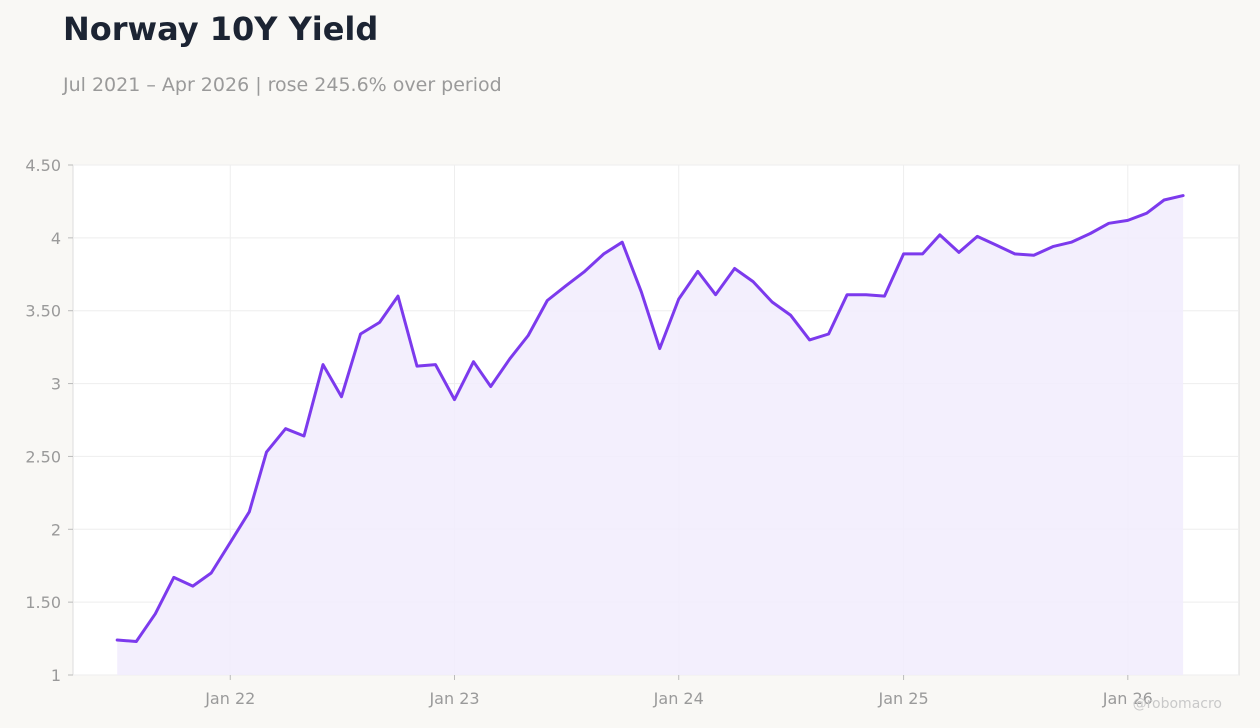 The image size is (1260, 728). Describe the element at coordinates (56, 384) in the screenshot. I see `y-tick-label: 3` at that location.